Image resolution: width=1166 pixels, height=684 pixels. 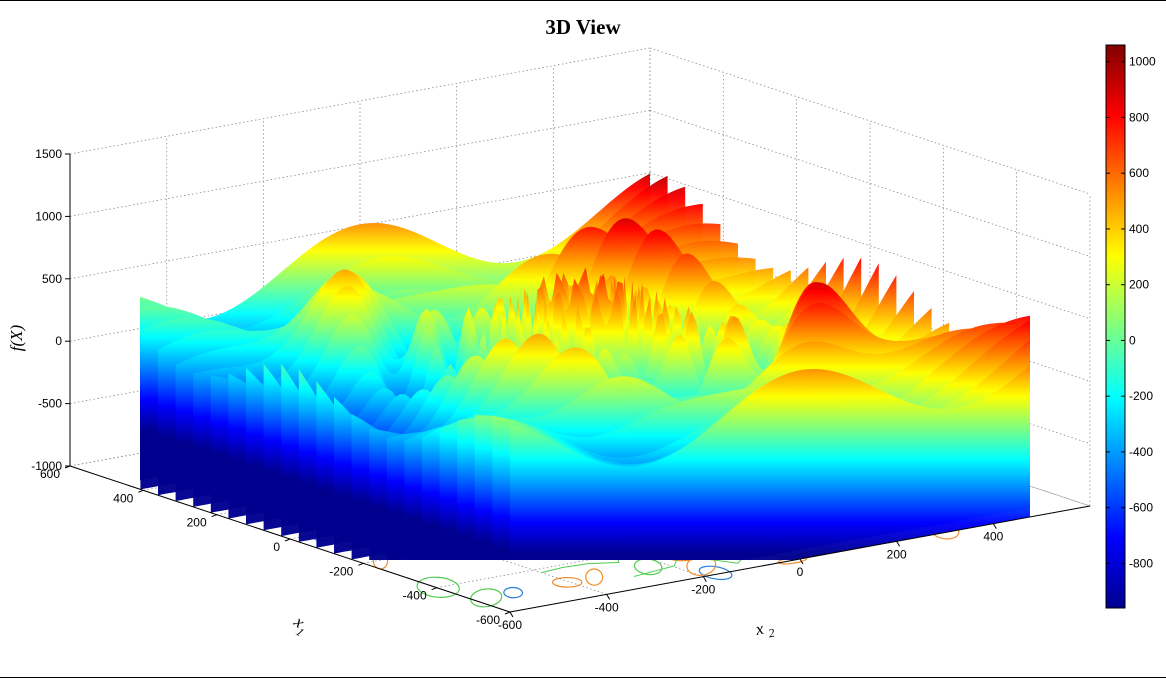 What do you see at coordinates (50, 474) in the screenshot?
I see `x1-tick-label: 600` at bounding box center [50, 474].